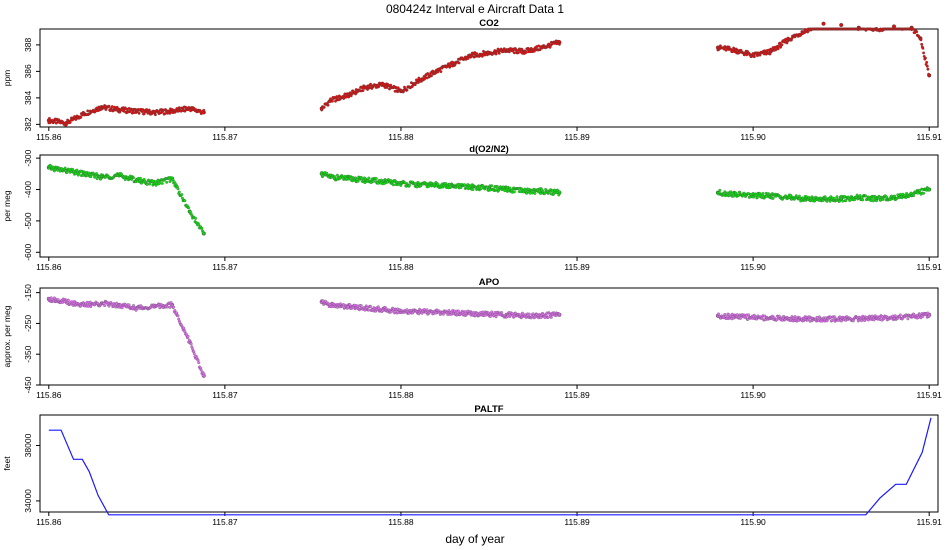  I want to click on y-tick-label: 388, so click(28, 45).